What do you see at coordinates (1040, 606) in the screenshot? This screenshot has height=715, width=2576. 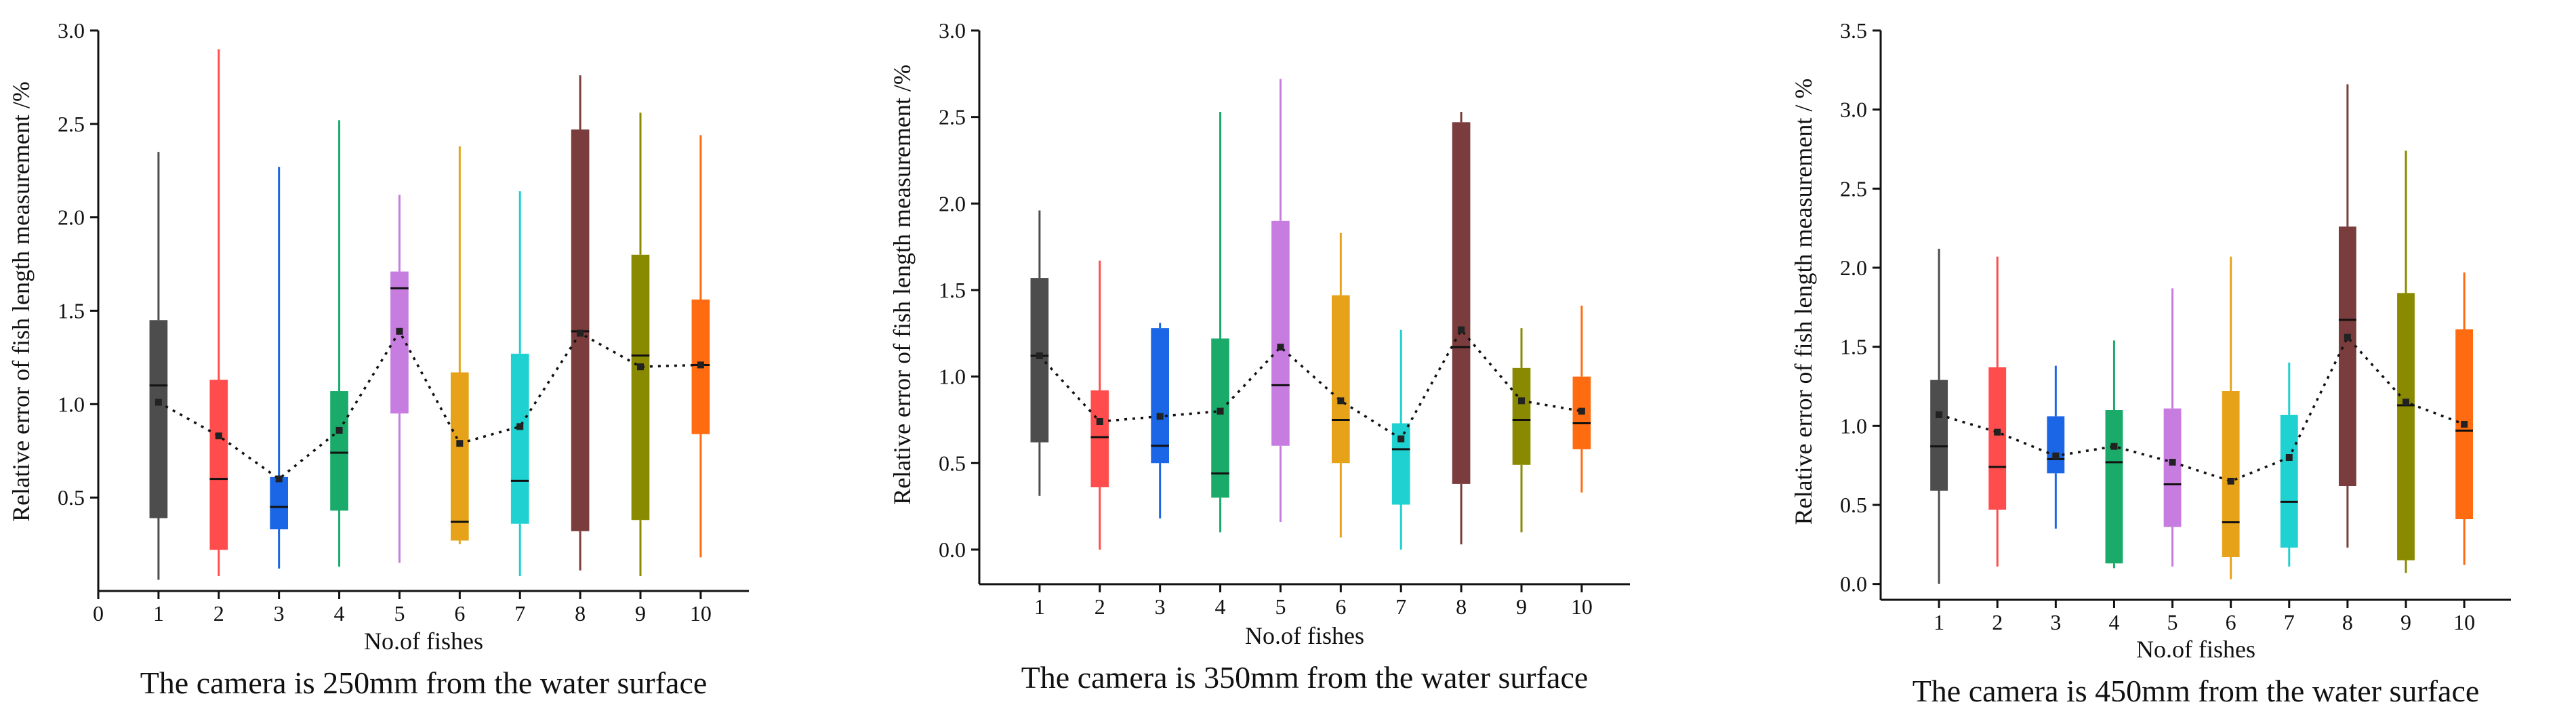 I see `x-tick-label: 1` at bounding box center [1040, 606].